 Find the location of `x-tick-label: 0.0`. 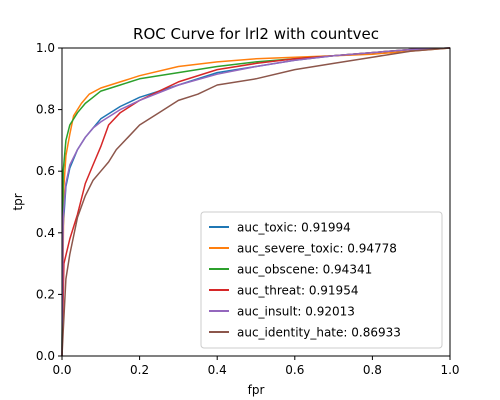

x-tick-label: 0.0 is located at coordinates (61, 370).